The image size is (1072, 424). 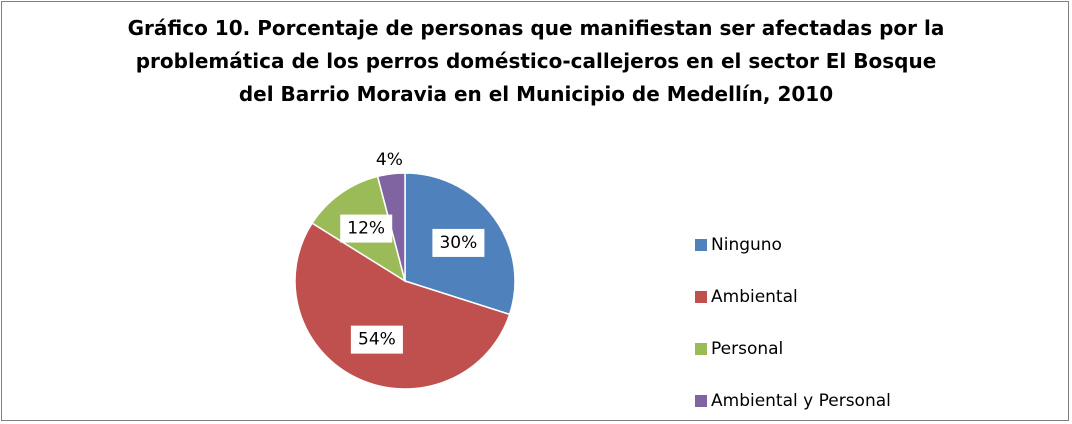 What do you see at coordinates (754, 297) in the screenshot?
I see `legend-label: Ambiental` at bounding box center [754, 297].